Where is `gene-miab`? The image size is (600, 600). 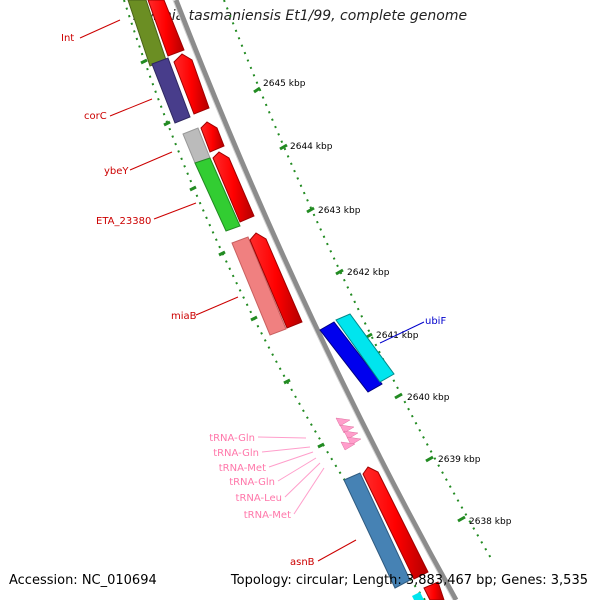
gene-miab is located at coordinates (259, 286).